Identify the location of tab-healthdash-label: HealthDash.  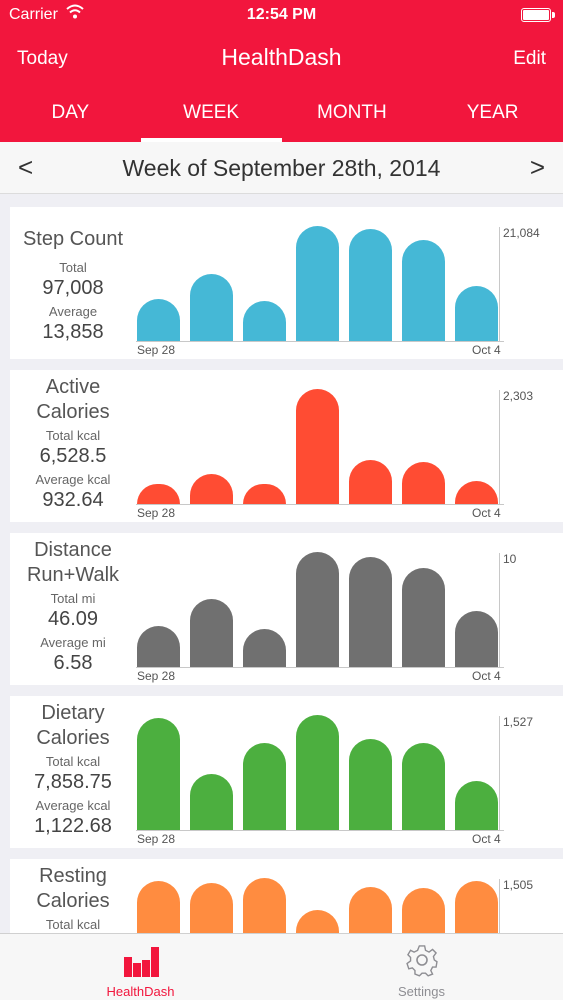
(140, 991).